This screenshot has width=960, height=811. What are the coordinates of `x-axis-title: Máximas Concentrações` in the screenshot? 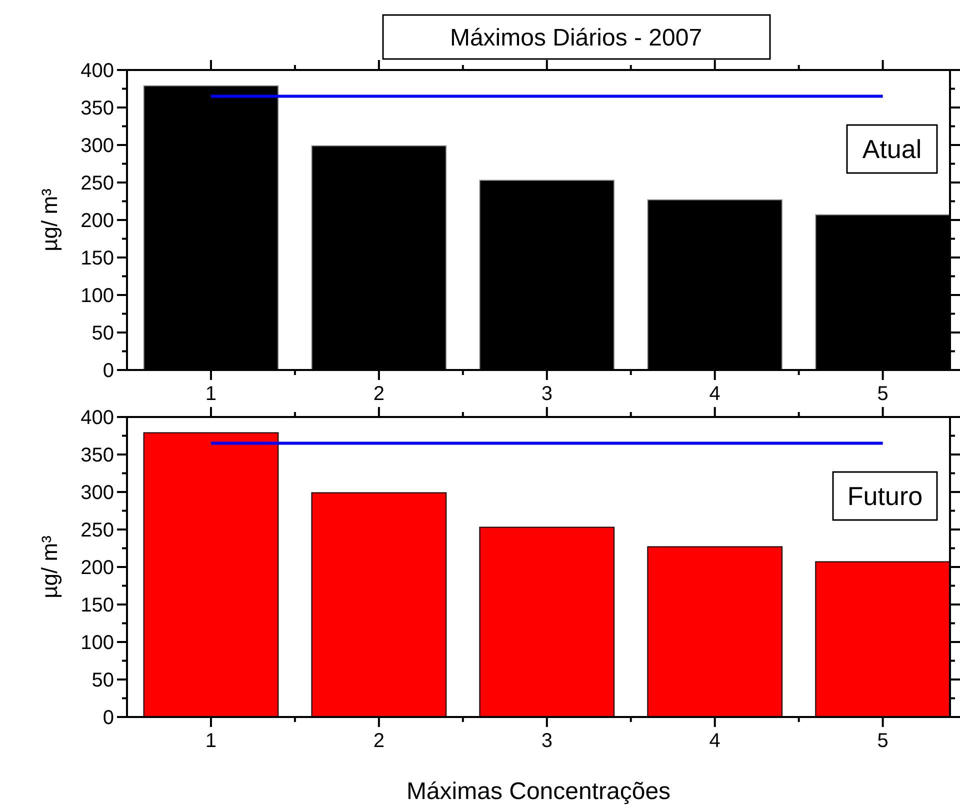 It's located at (538, 791).